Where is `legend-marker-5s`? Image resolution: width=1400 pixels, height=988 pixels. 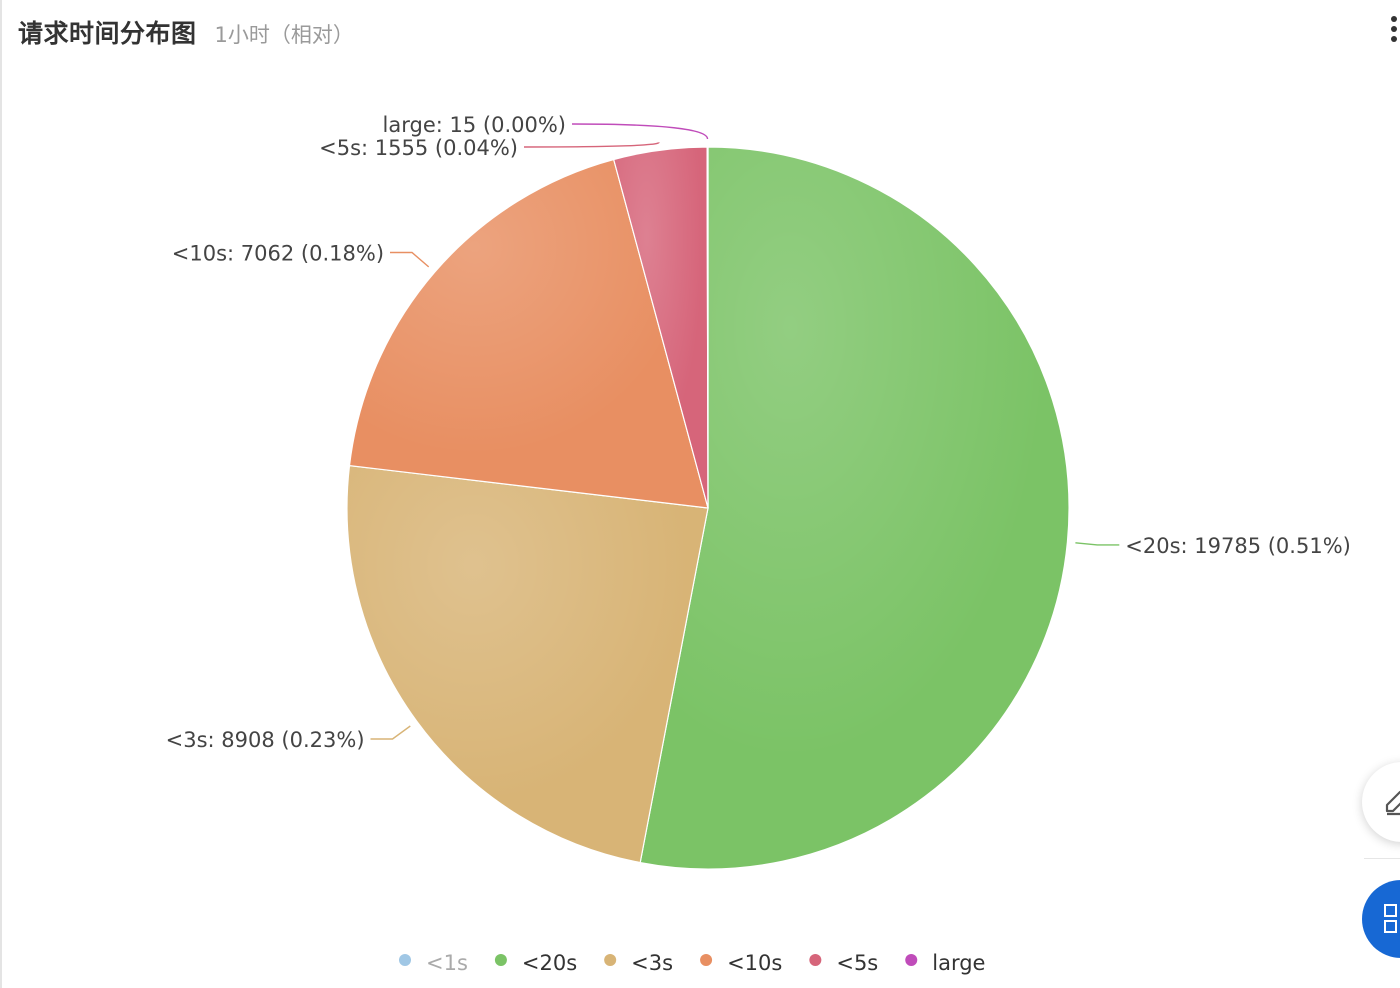 legend-marker-5s is located at coordinates (815, 960).